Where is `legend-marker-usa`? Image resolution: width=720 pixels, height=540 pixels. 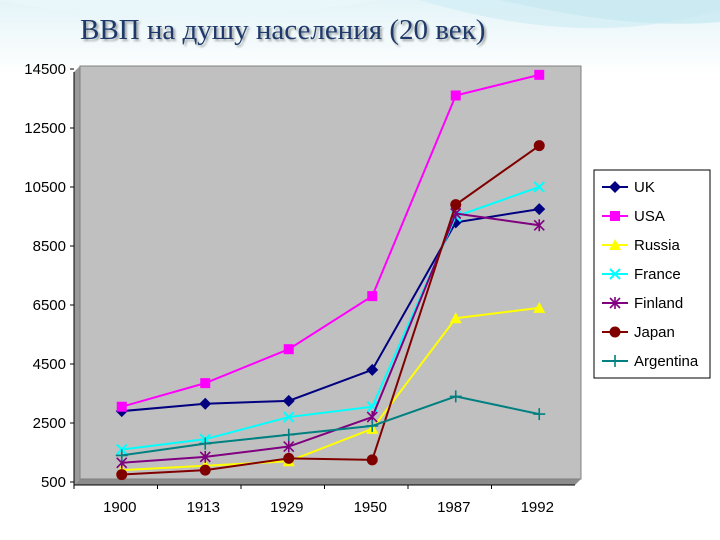 legend-marker-usa is located at coordinates (615, 216).